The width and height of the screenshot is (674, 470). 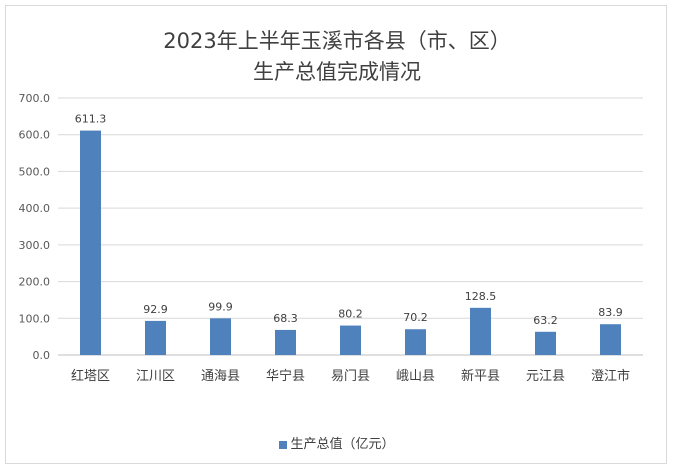 I want to click on y-tick-label: 500.0, so click(x=35, y=171).